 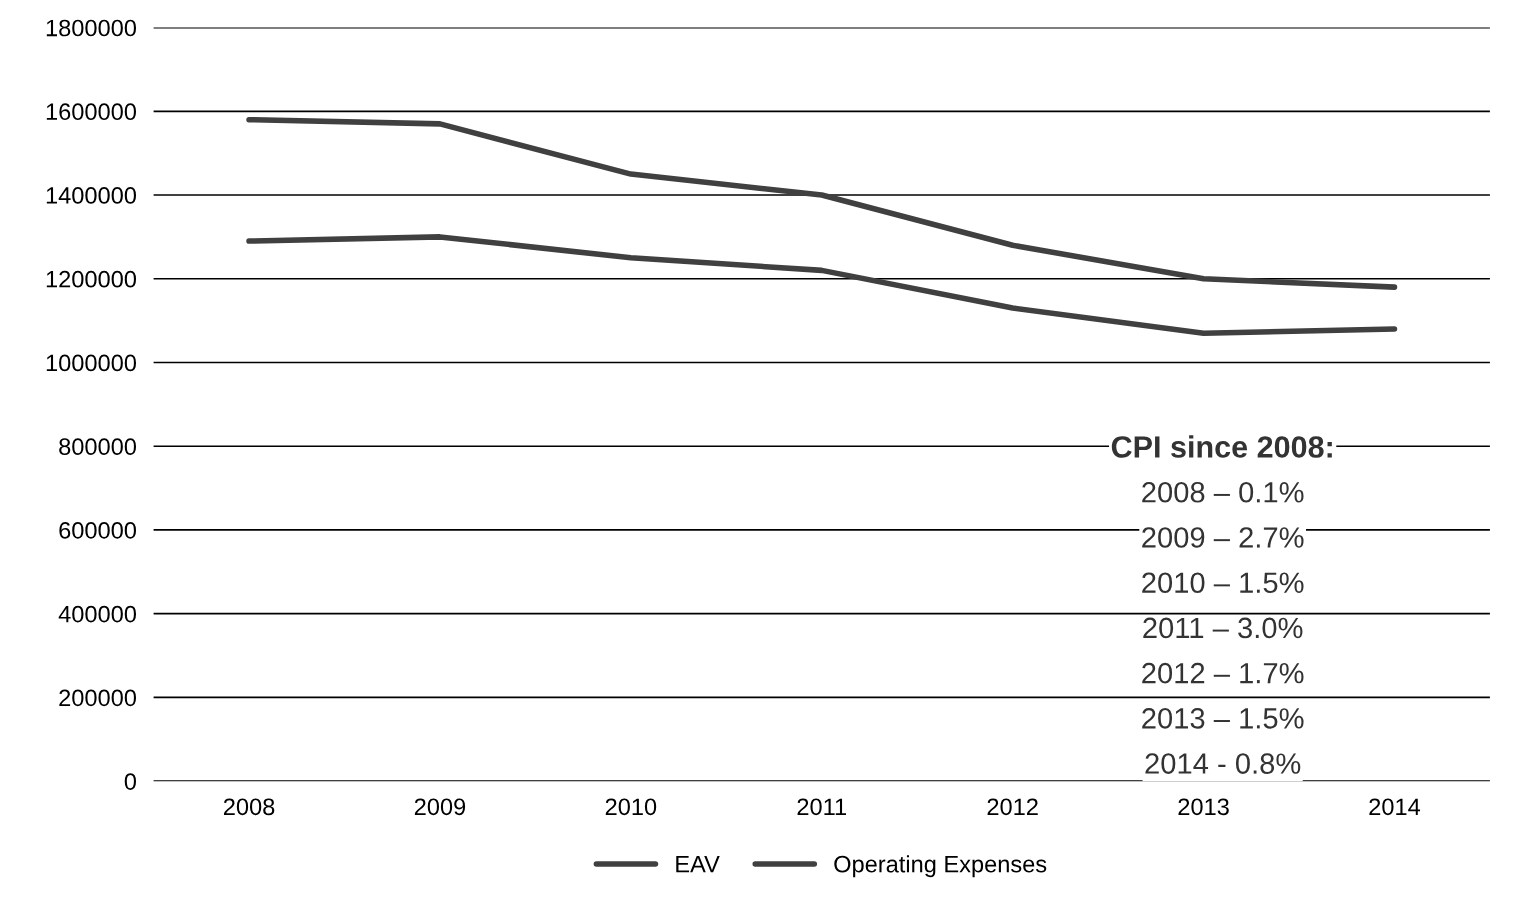 What do you see at coordinates (1223, 718) in the screenshot?
I see `annotation: 2013 – 1.5%` at bounding box center [1223, 718].